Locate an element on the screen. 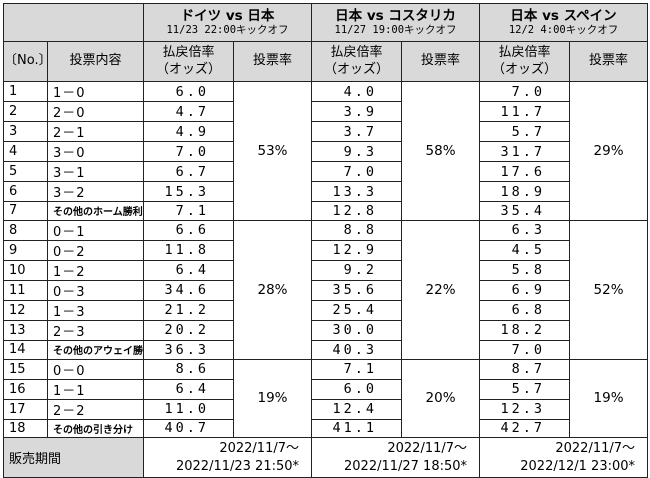 The width and height of the screenshot is (650, 478). odds-value: 30.0 is located at coordinates (357, 330).